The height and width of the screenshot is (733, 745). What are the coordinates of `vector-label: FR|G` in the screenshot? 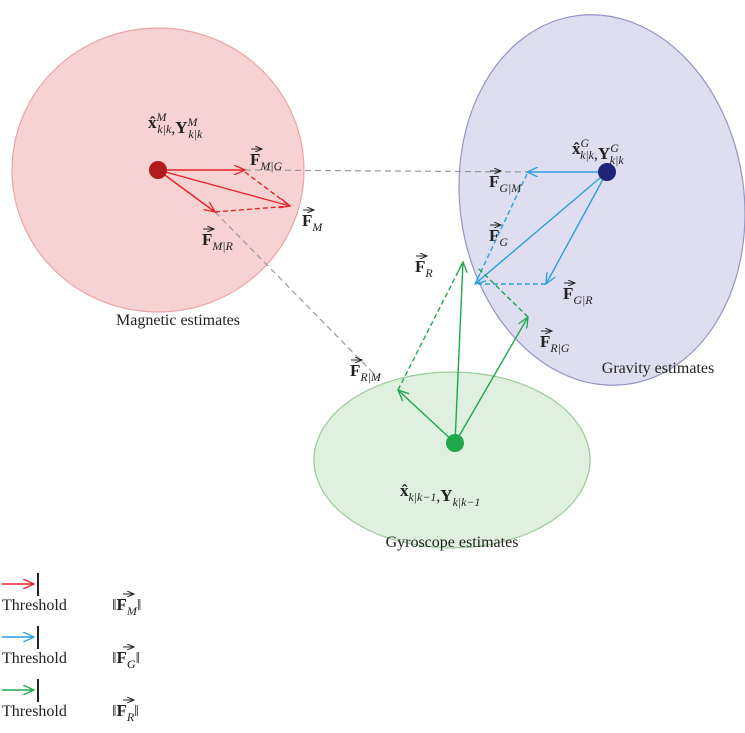 It's located at (555, 343).